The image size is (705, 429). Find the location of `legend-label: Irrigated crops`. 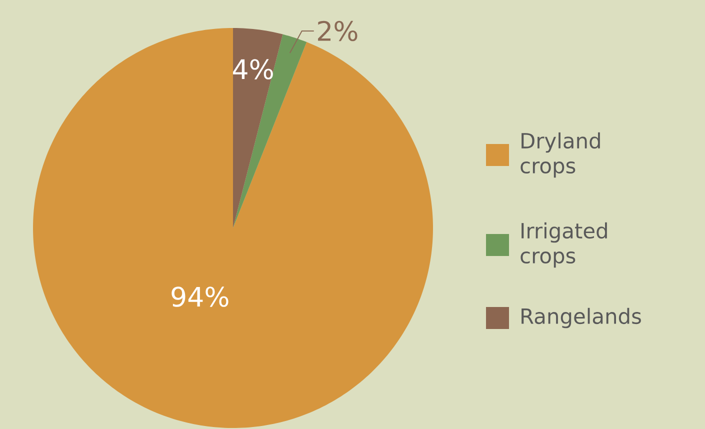

legend-label: Irrigated crops is located at coordinates (563, 245).